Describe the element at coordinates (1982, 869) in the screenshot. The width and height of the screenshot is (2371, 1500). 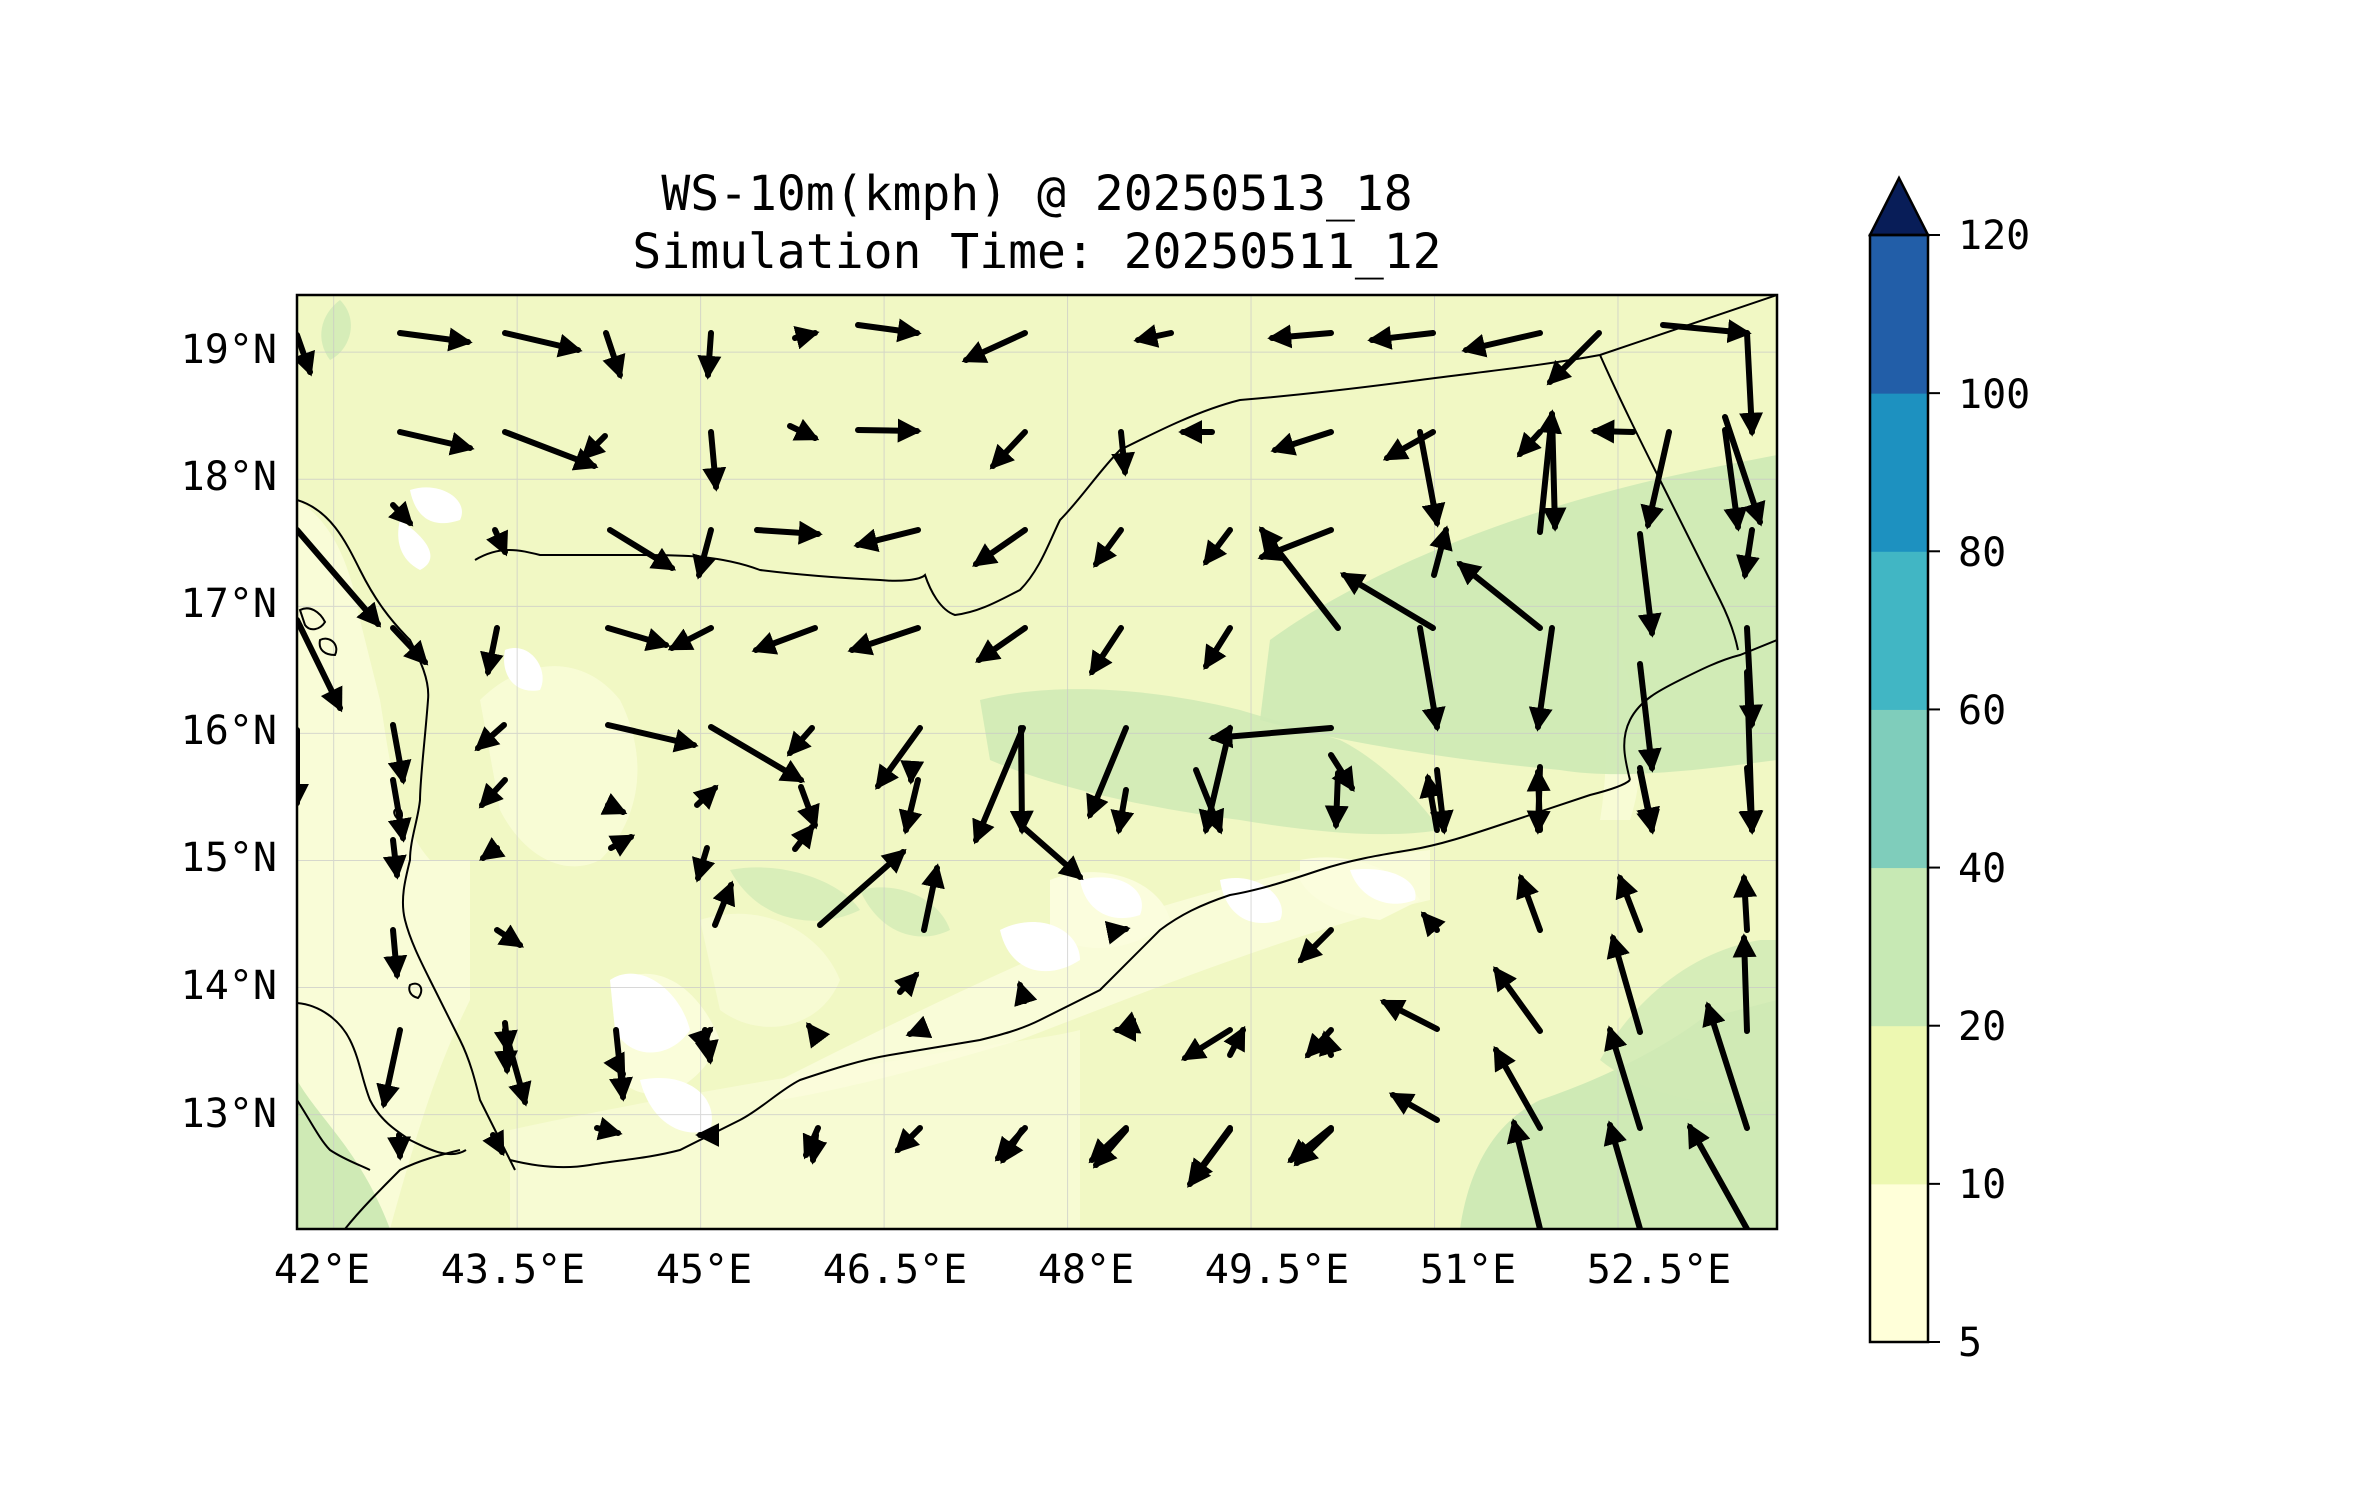
I see `colorbar-tick-label: 40` at that location.